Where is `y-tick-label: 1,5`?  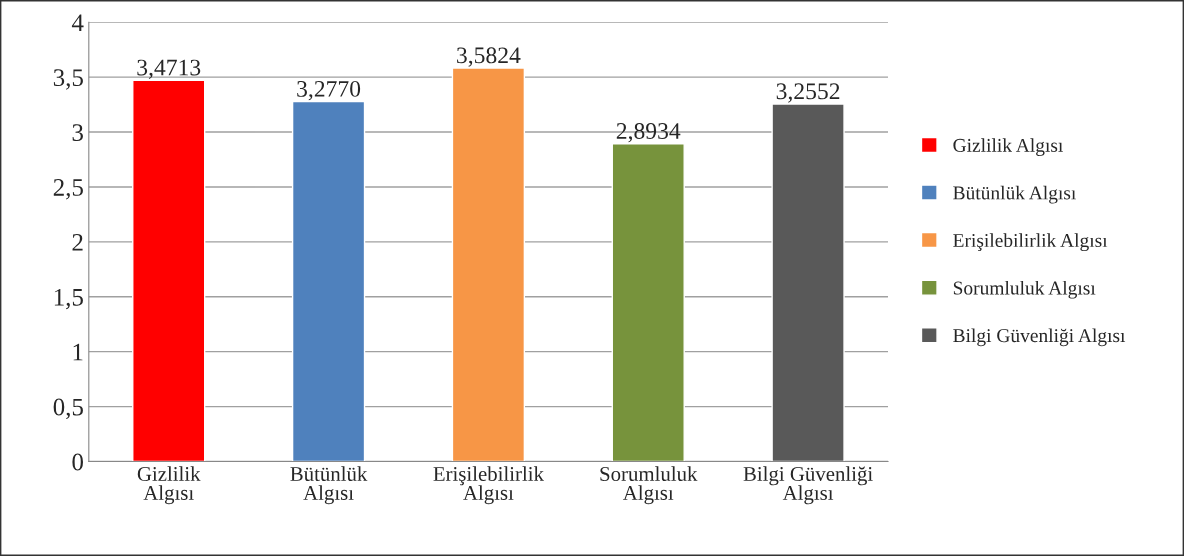
y-tick-label: 1,5 is located at coordinates (68, 299).